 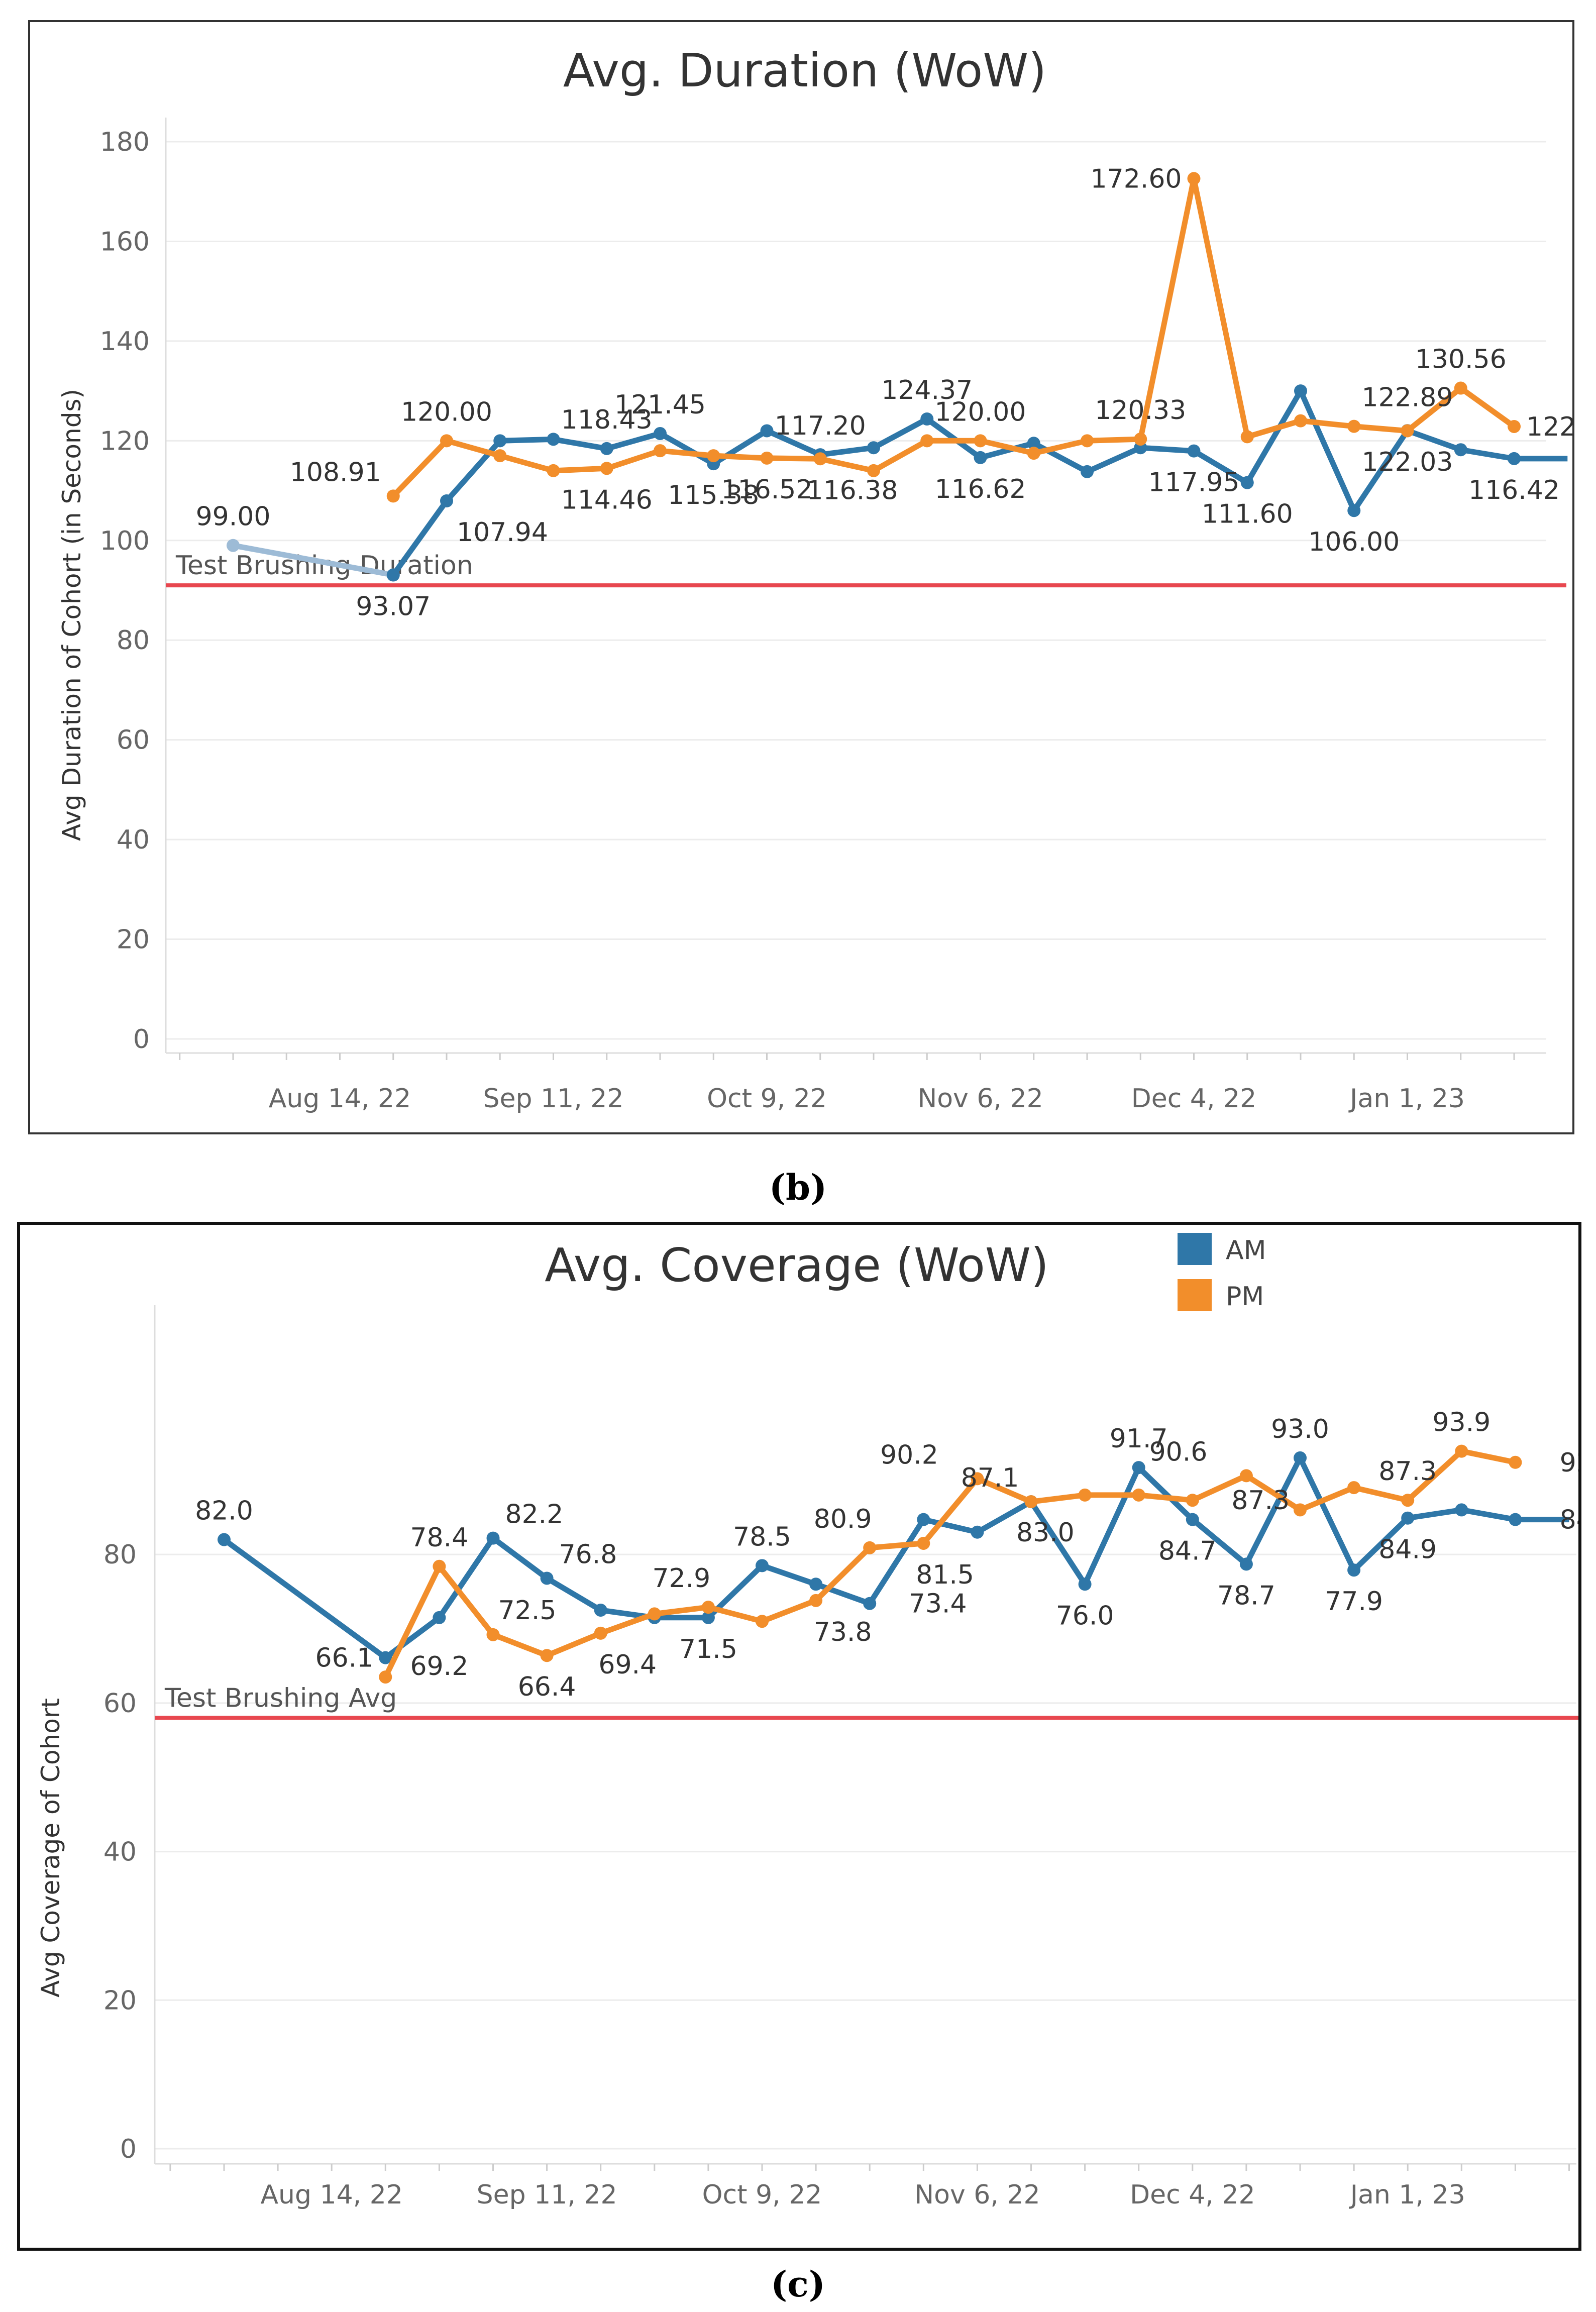 What do you see at coordinates (945, 1575) in the screenshot?
I see `data-label: 81.5` at bounding box center [945, 1575].